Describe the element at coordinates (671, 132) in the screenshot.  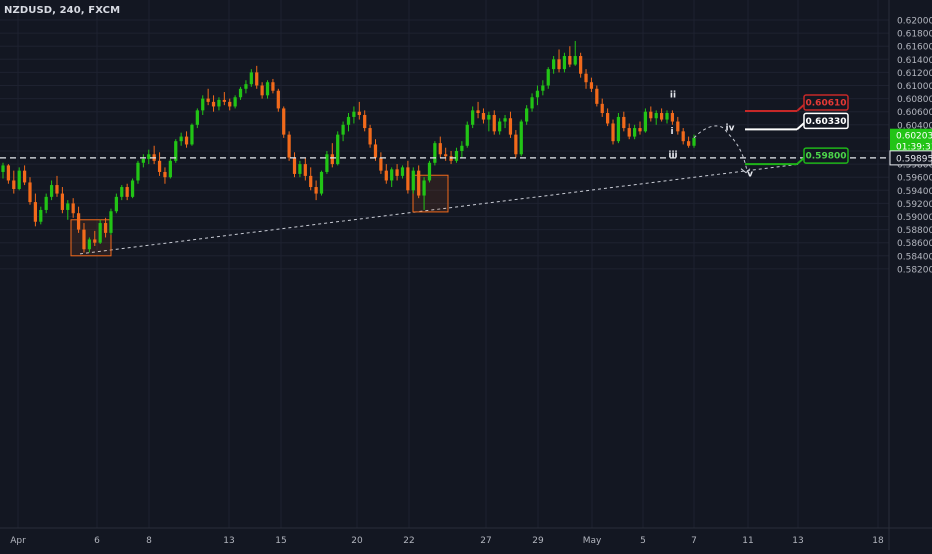
I see `wave-label-i: i` at that location.